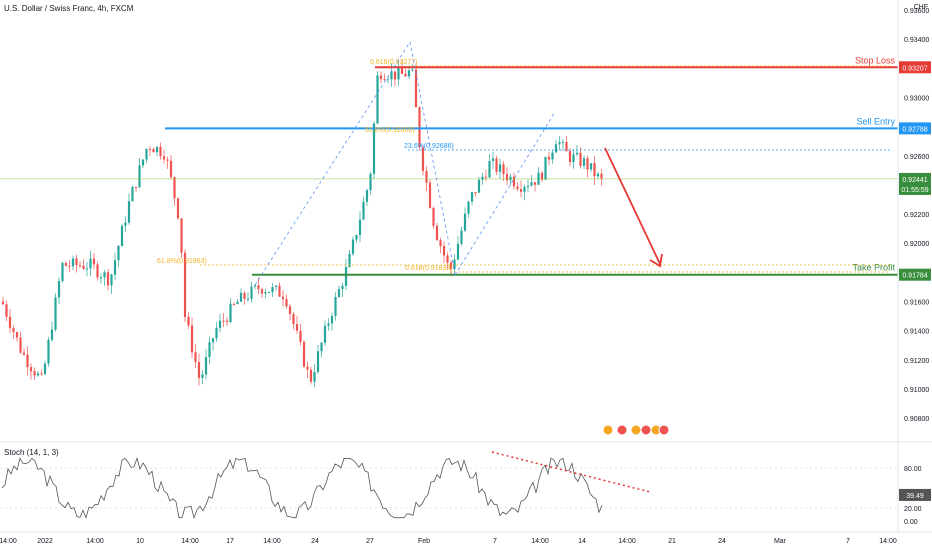 Image resolution: width=932 pixels, height=550 pixels. Describe the element at coordinates (636, 430) in the screenshot. I see `event-marker` at that location.